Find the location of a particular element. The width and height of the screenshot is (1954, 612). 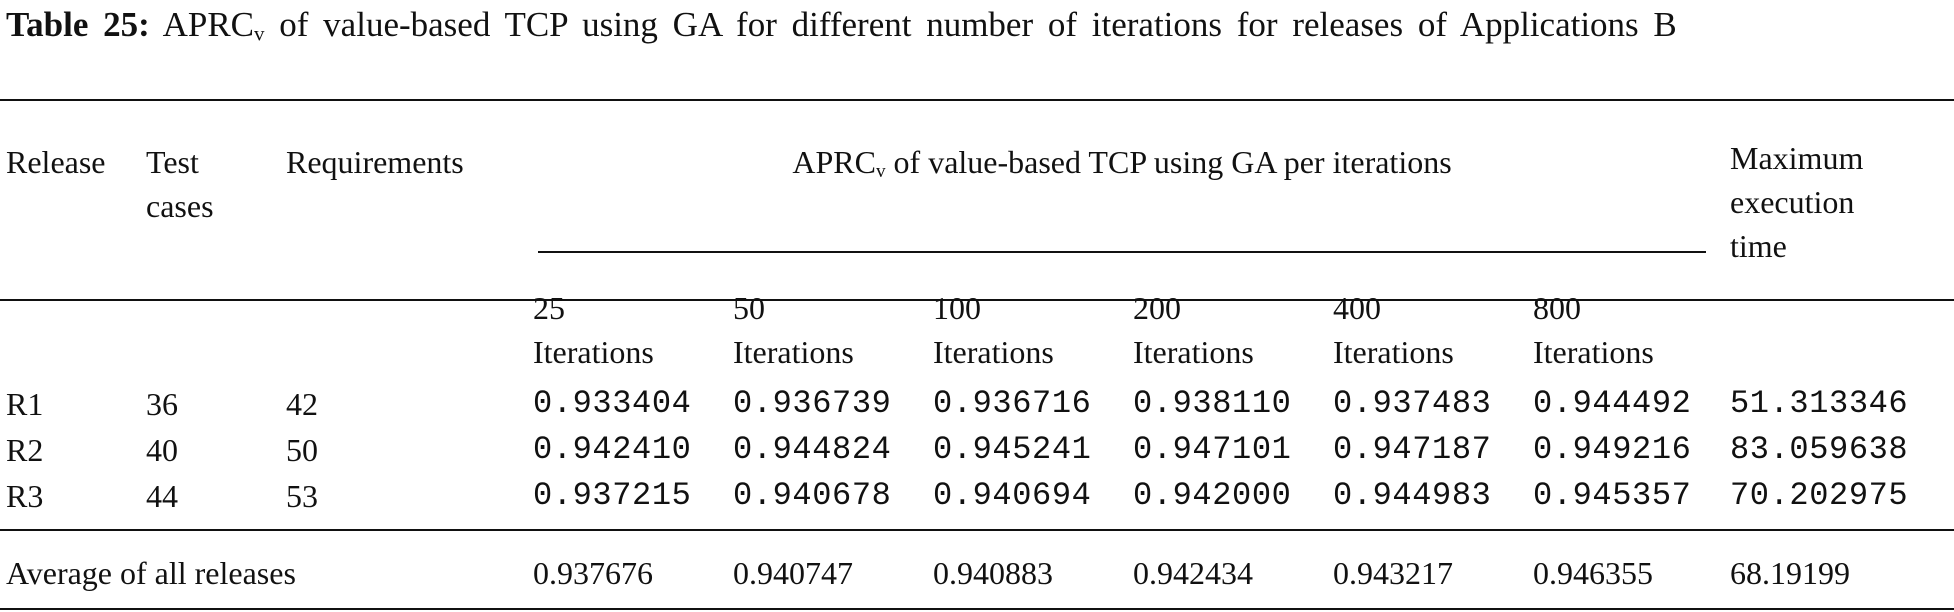

header-release: Release is located at coordinates (56, 162).